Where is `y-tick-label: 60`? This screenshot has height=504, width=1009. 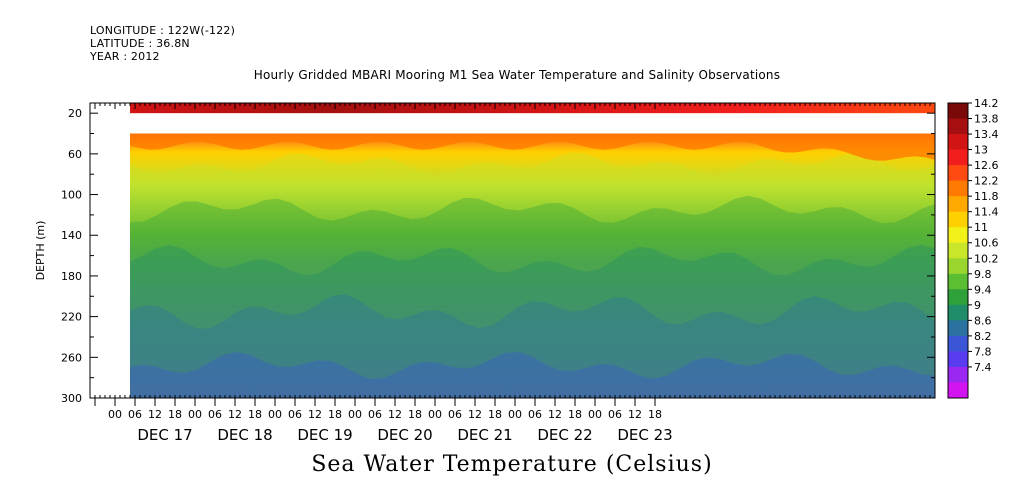 y-tick-label: 60 is located at coordinates (75, 154).